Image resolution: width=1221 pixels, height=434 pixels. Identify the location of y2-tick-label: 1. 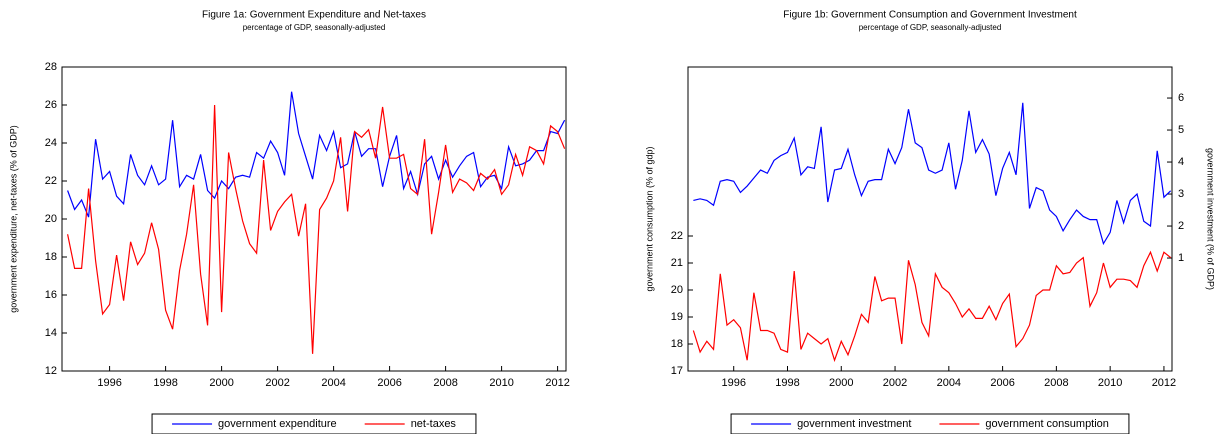
(1181, 258).